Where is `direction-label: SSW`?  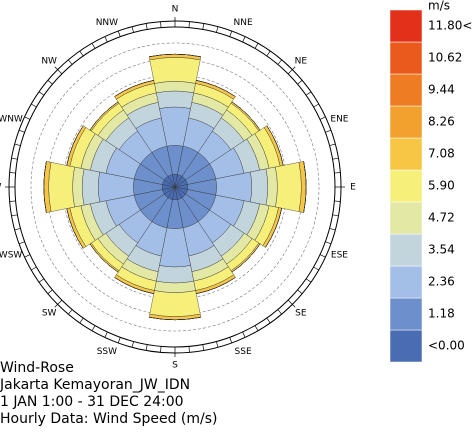
direction-label: SSW is located at coordinates (107, 352).